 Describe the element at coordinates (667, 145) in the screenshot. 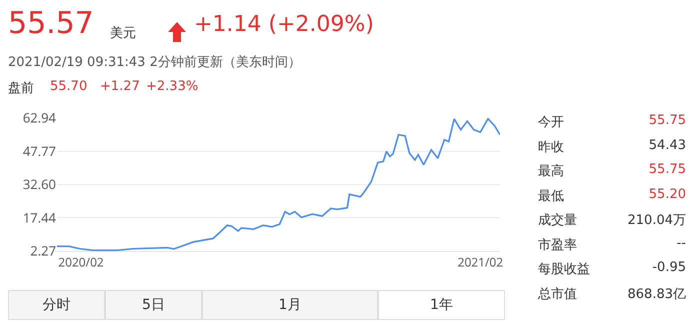

I see `text: 54.43` at that location.